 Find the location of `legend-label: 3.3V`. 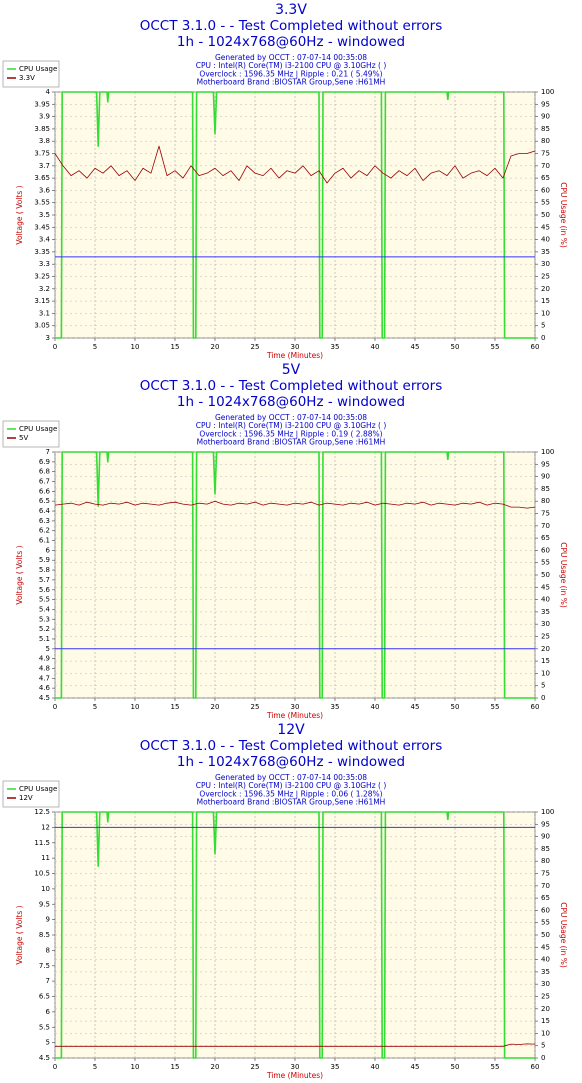

legend-label: 3.3V is located at coordinates (27, 78).